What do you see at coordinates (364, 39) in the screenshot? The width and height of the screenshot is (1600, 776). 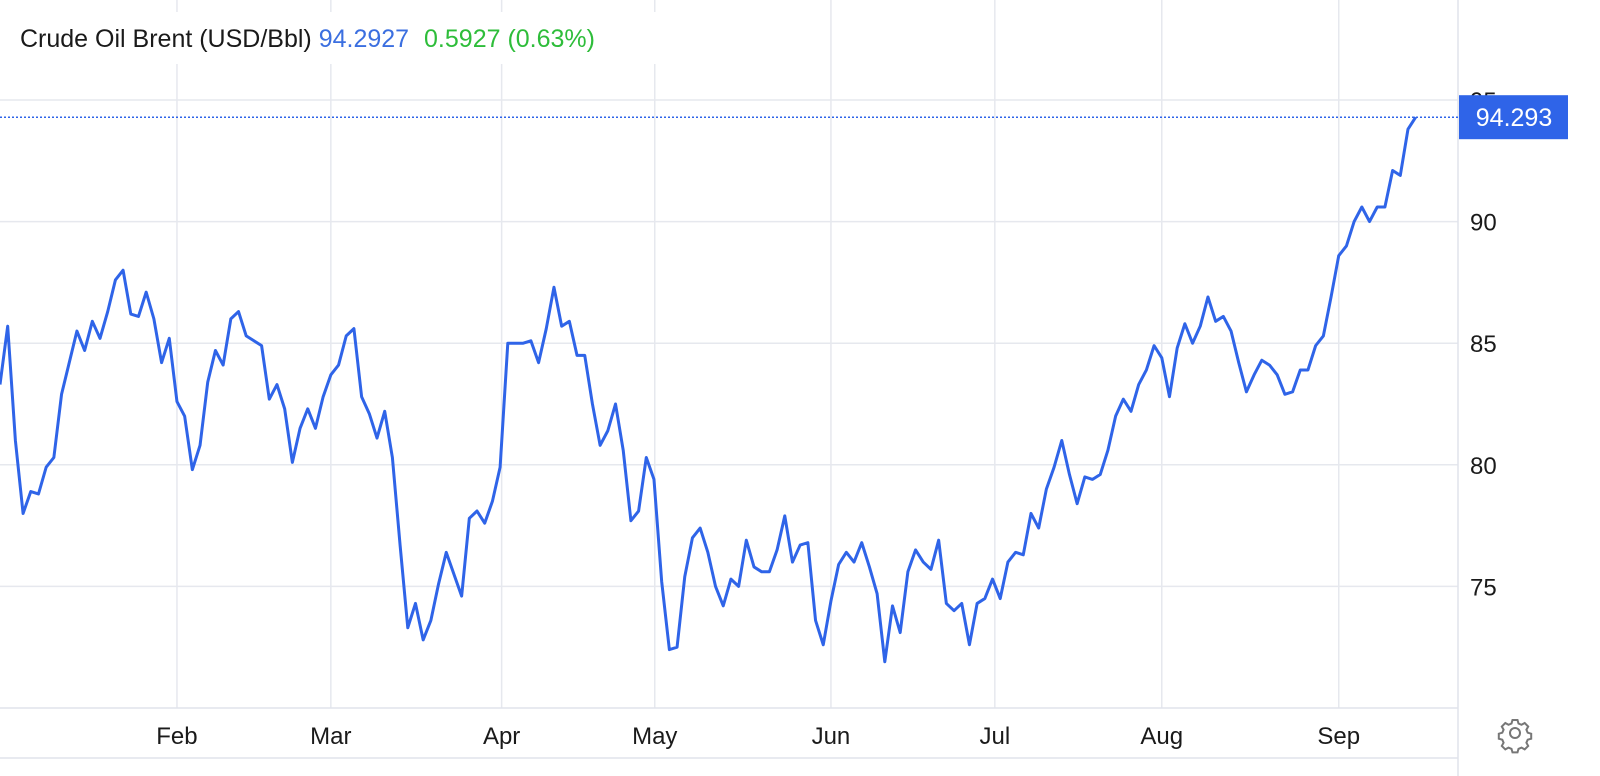 I see `price: 94.2927` at bounding box center [364, 39].